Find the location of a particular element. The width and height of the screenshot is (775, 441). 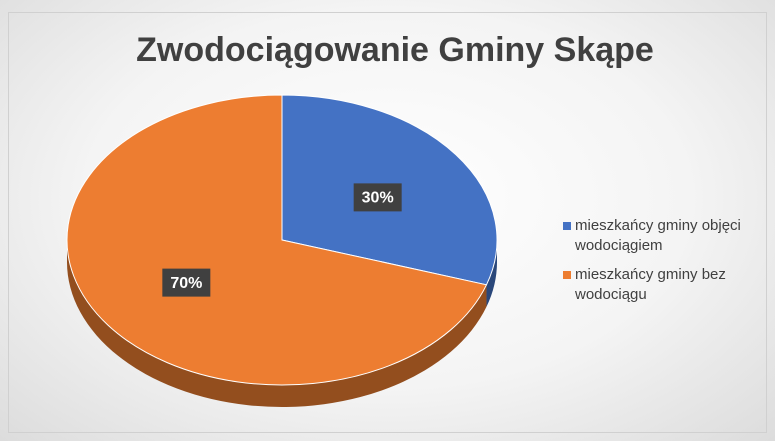

data-label: 70% is located at coordinates (186, 283).